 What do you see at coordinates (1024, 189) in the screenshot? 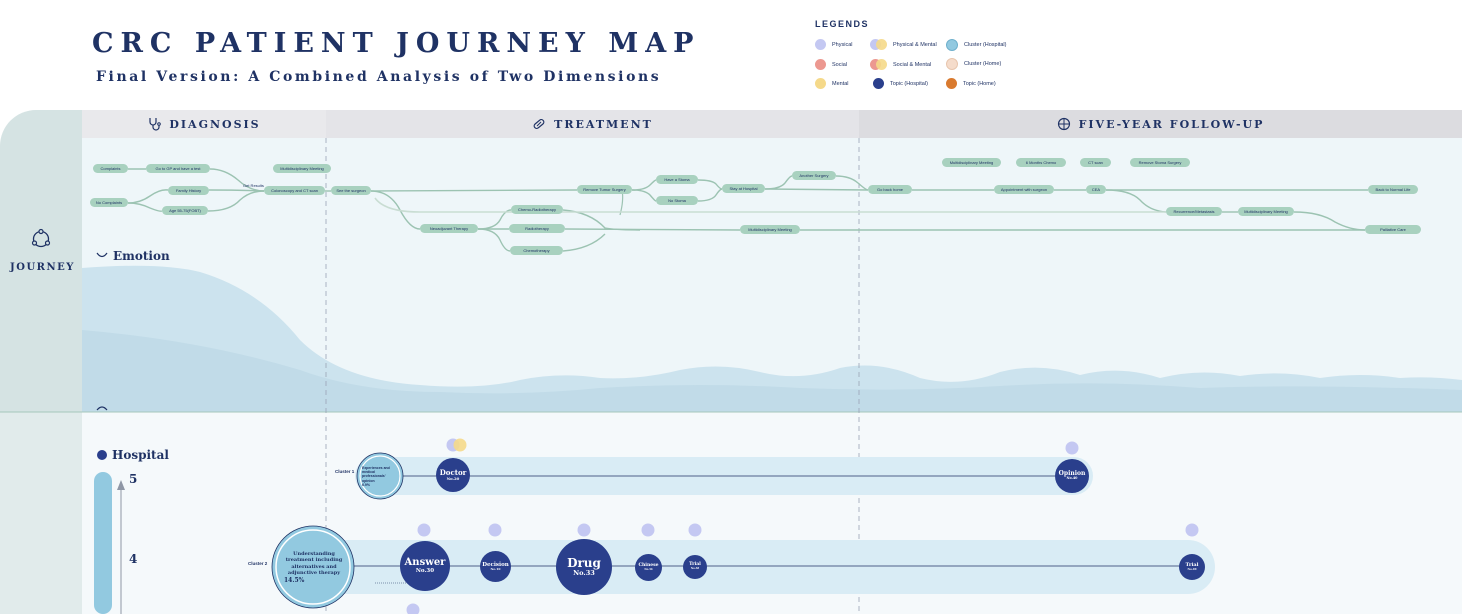
I see `node-appointment: Appointment with surgeon` at bounding box center [1024, 189].